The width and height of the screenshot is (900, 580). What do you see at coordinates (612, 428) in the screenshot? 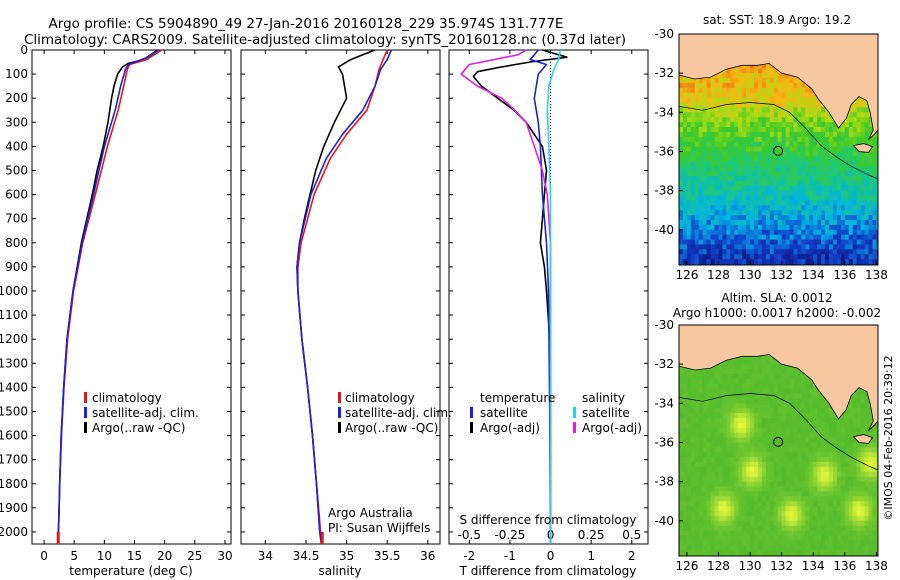
I see `legend-label-sal-argo: Argo(-adj)` at bounding box center [612, 428].